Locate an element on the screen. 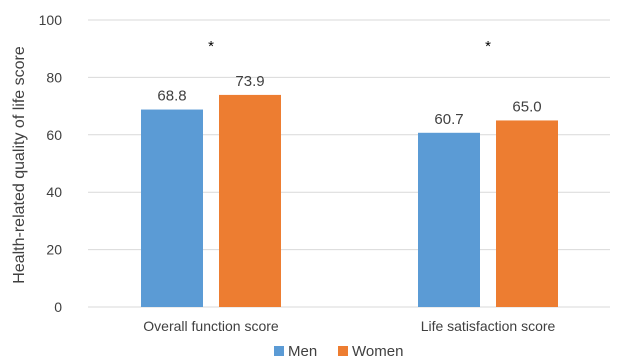 The height and width of the screenshot is (361, 625). y-tick-label: 20 is located at coordinates (54, 250).